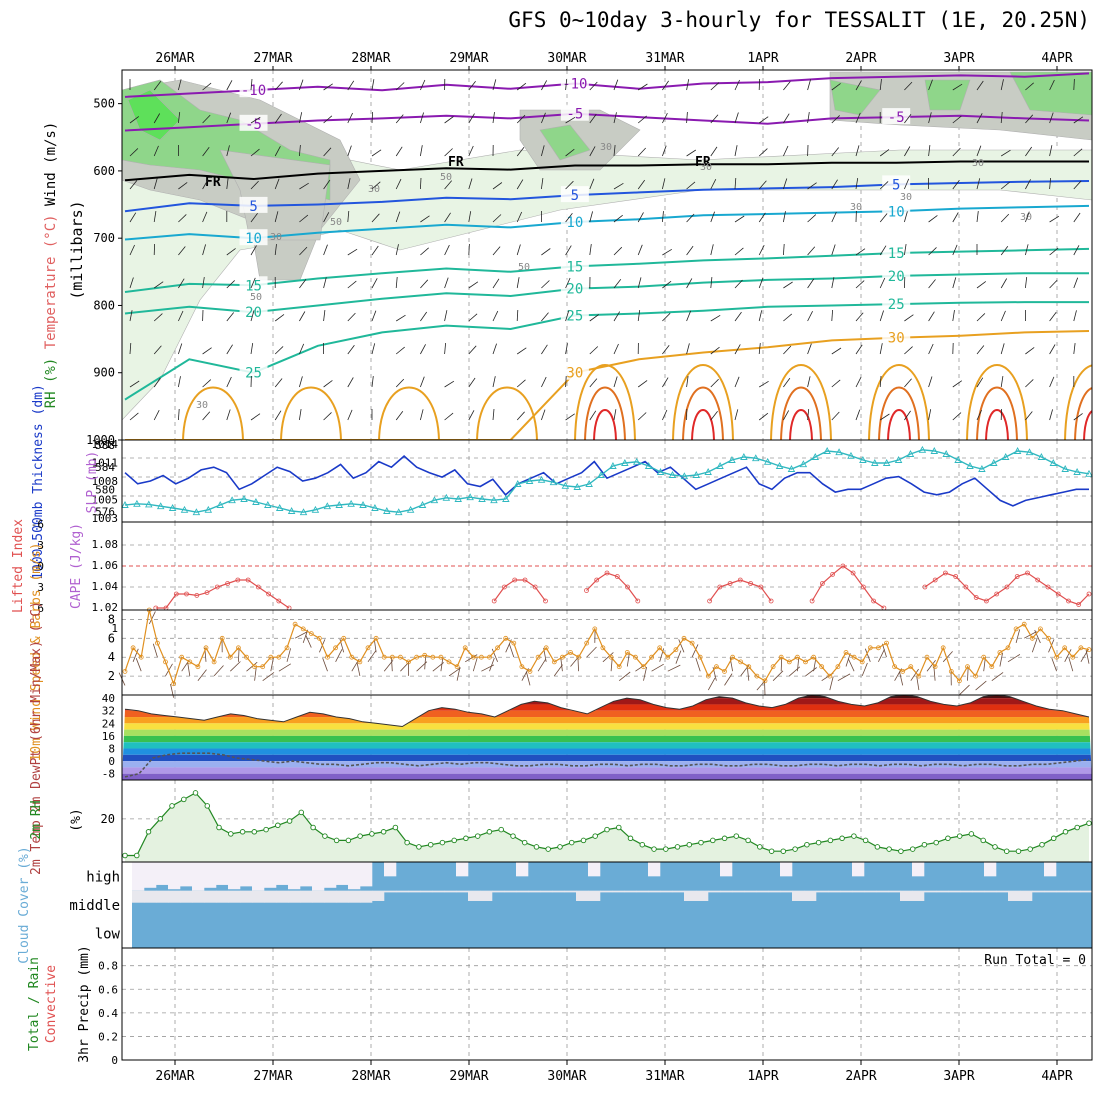  What do you see at coordinates (741, 590) in the screenshot?
I see `lifted-index-line` at bounding box center [741, 590].